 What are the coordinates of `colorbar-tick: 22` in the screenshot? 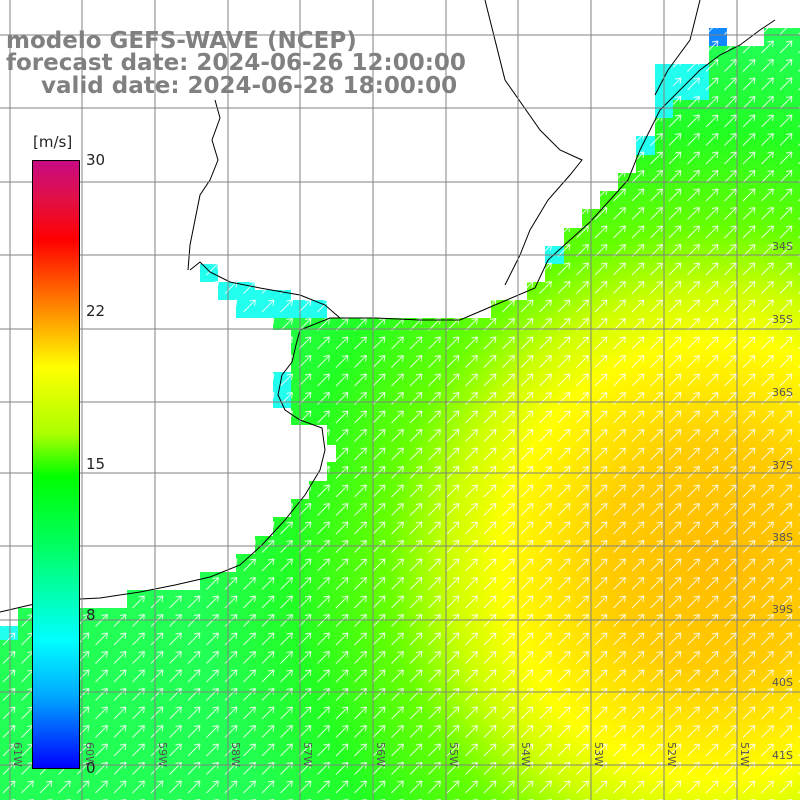 It's located at (96, 311).